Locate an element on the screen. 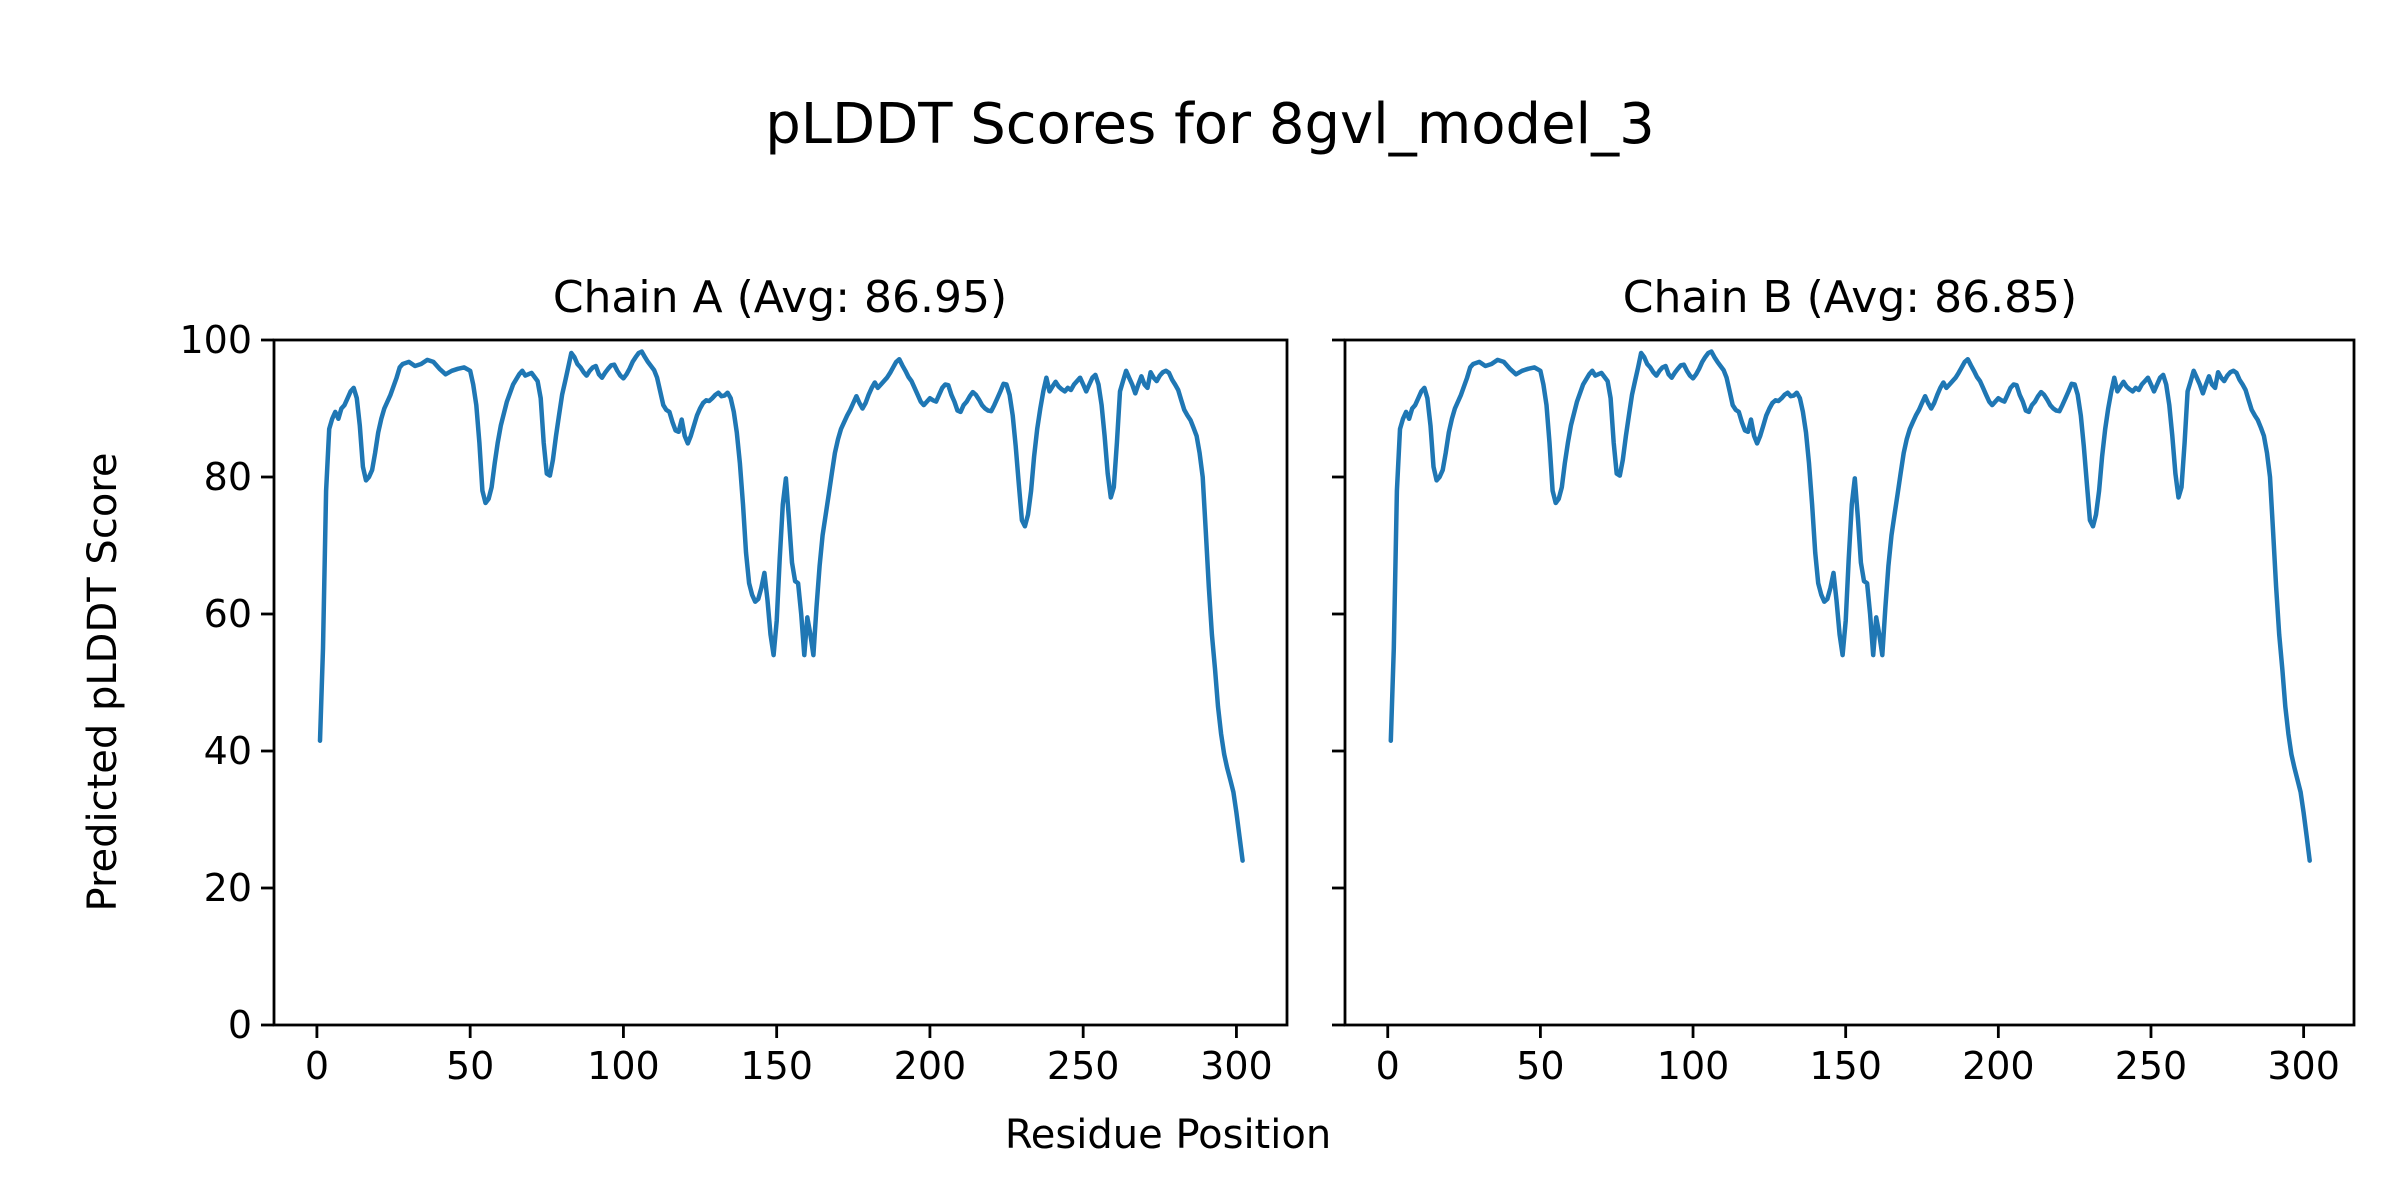  panel-title-chain-b: Chain B (Avg: 86.85) is located at coordinates (1850, 297).